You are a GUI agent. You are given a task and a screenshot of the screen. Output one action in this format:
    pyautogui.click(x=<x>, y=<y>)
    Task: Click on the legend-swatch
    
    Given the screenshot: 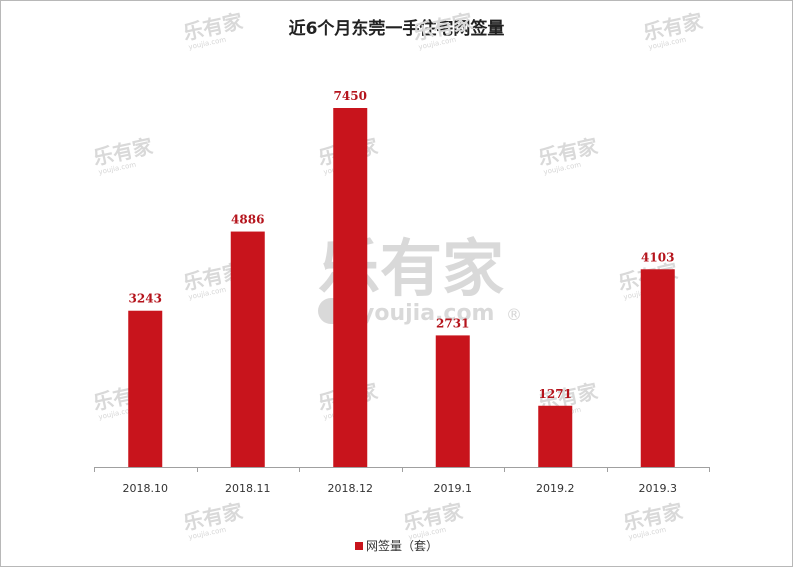 What is the action you would take?
    pyautogui.click(x=358, y=546)
    